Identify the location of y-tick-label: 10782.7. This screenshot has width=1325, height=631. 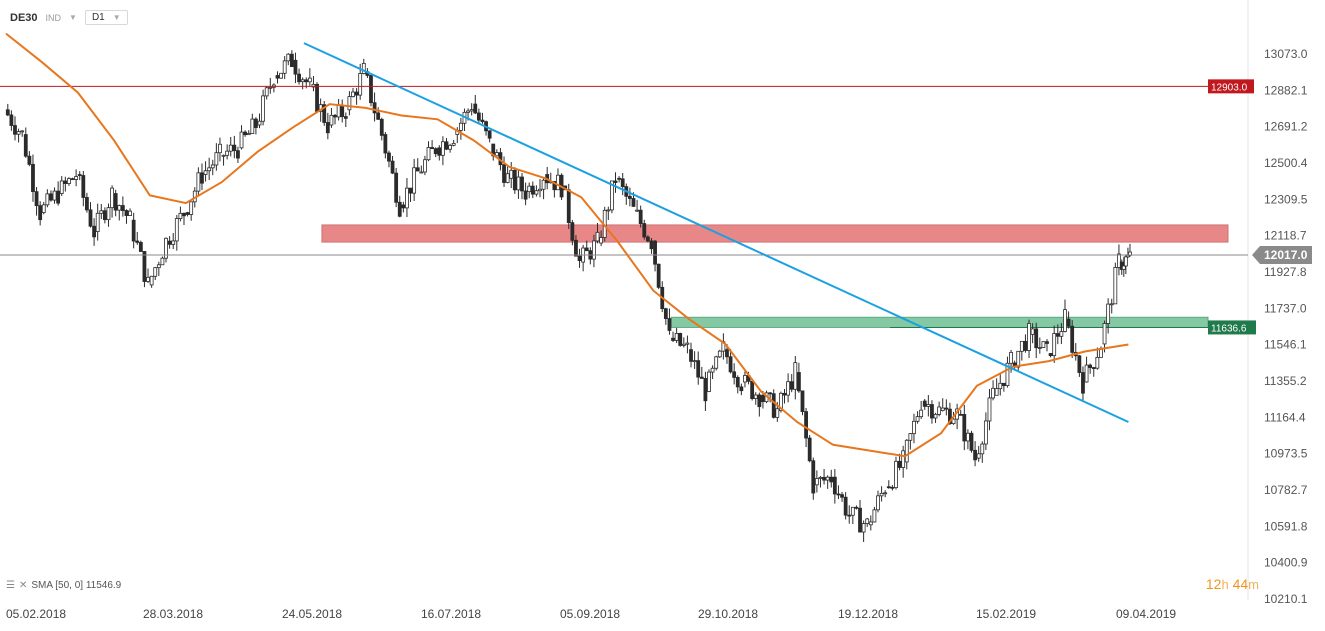
(1286, 490).